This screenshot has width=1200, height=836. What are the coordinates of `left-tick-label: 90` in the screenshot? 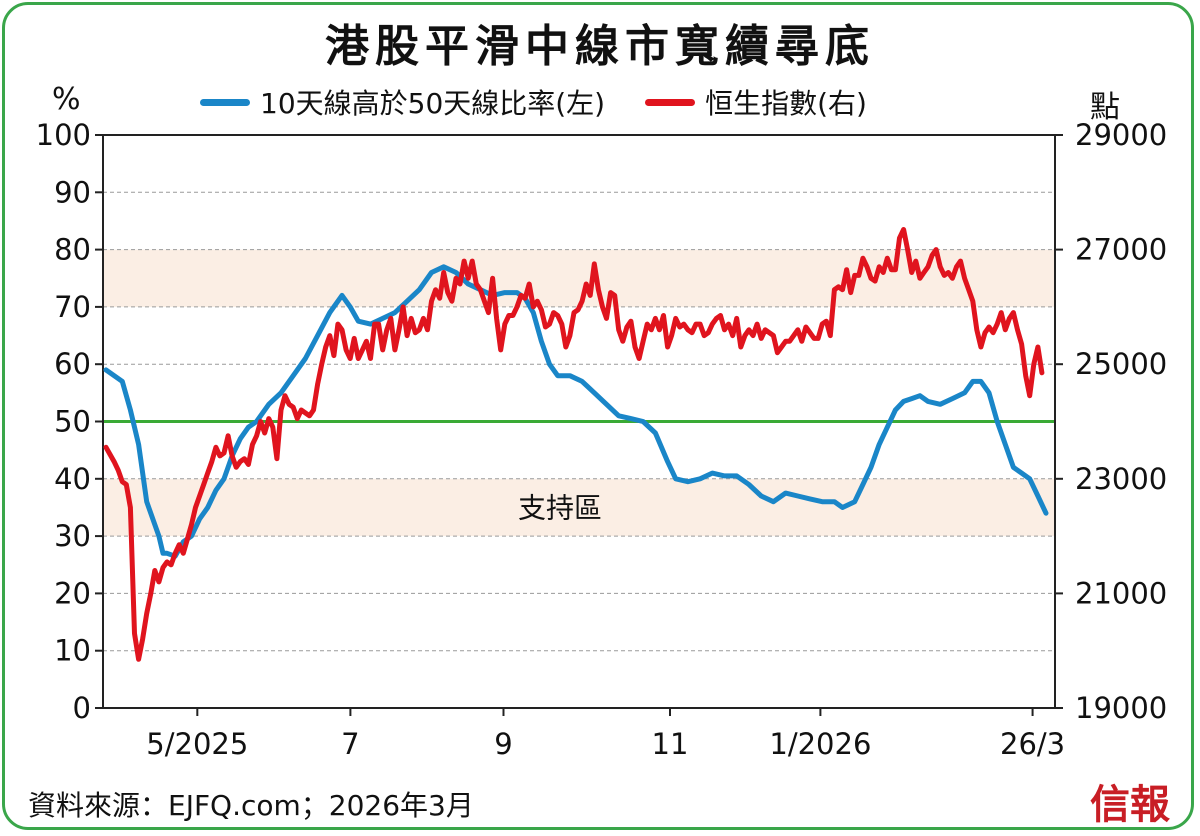 It's located at (72, 192).